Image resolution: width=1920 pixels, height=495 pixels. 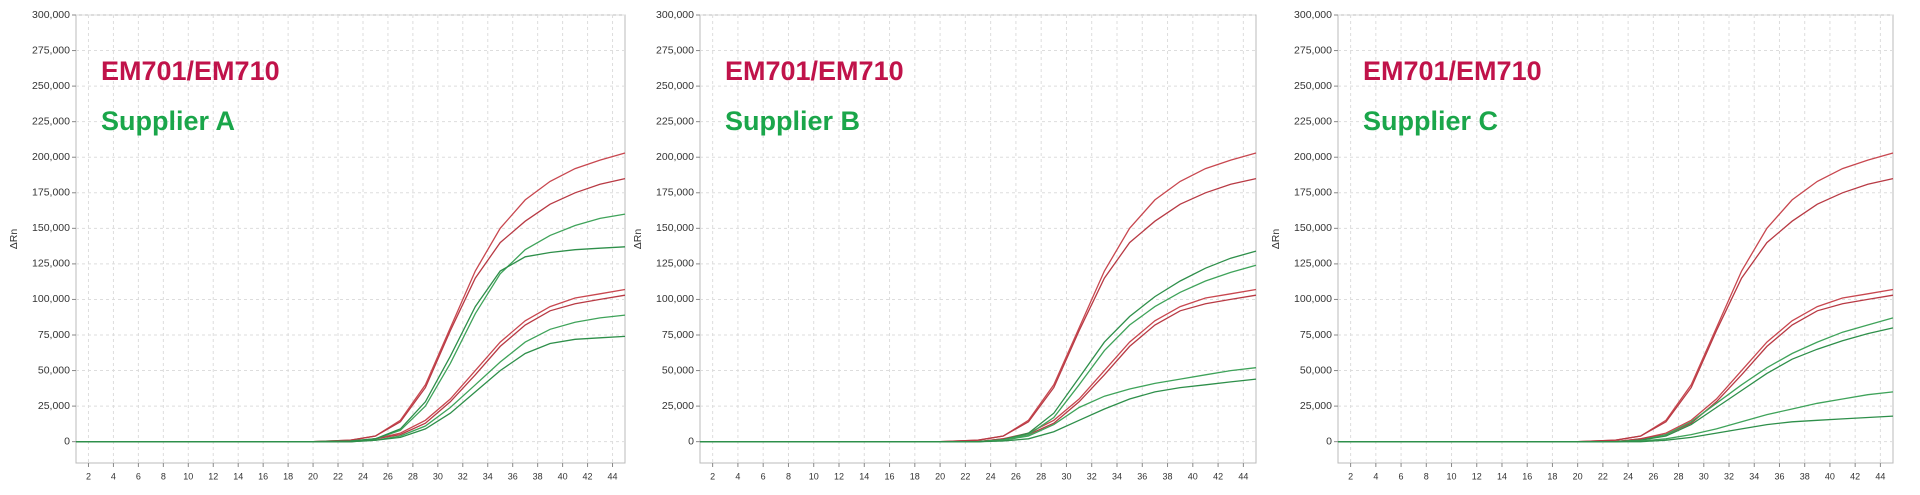 I want to click on x-tick-label: 28, so click(x=413, y=476).